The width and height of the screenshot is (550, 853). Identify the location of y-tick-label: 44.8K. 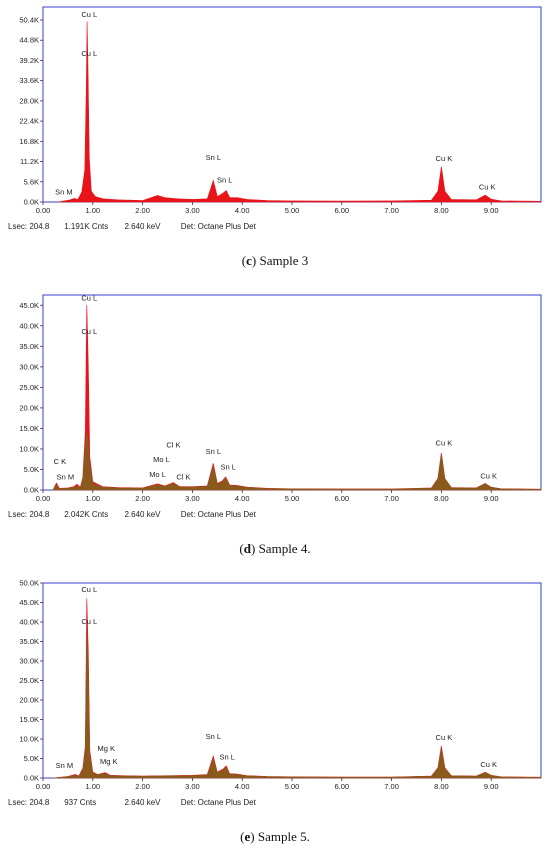
(29, 40).